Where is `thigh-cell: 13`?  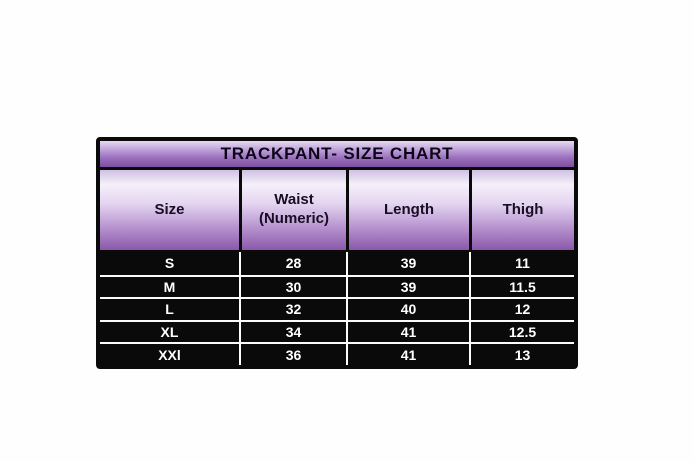
thigh-cell: 13 is located at coordinates (521, 354).